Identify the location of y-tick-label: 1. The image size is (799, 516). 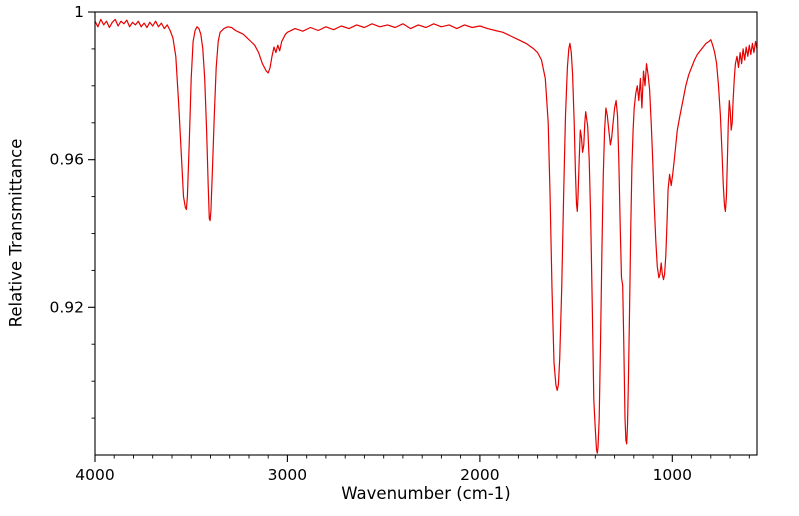
(79, 12).